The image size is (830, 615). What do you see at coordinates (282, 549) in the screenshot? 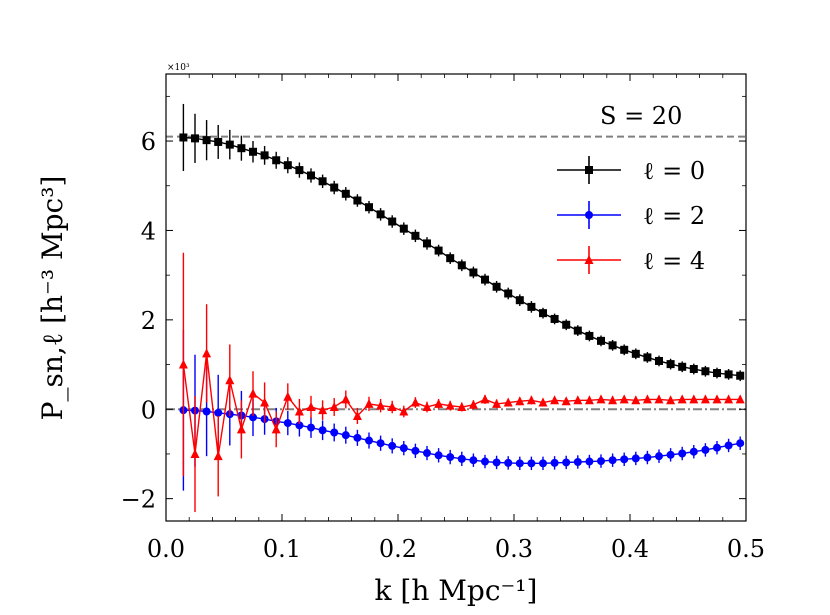
I see `x-tick-label: 0.1` at bounding box center [282, 549].